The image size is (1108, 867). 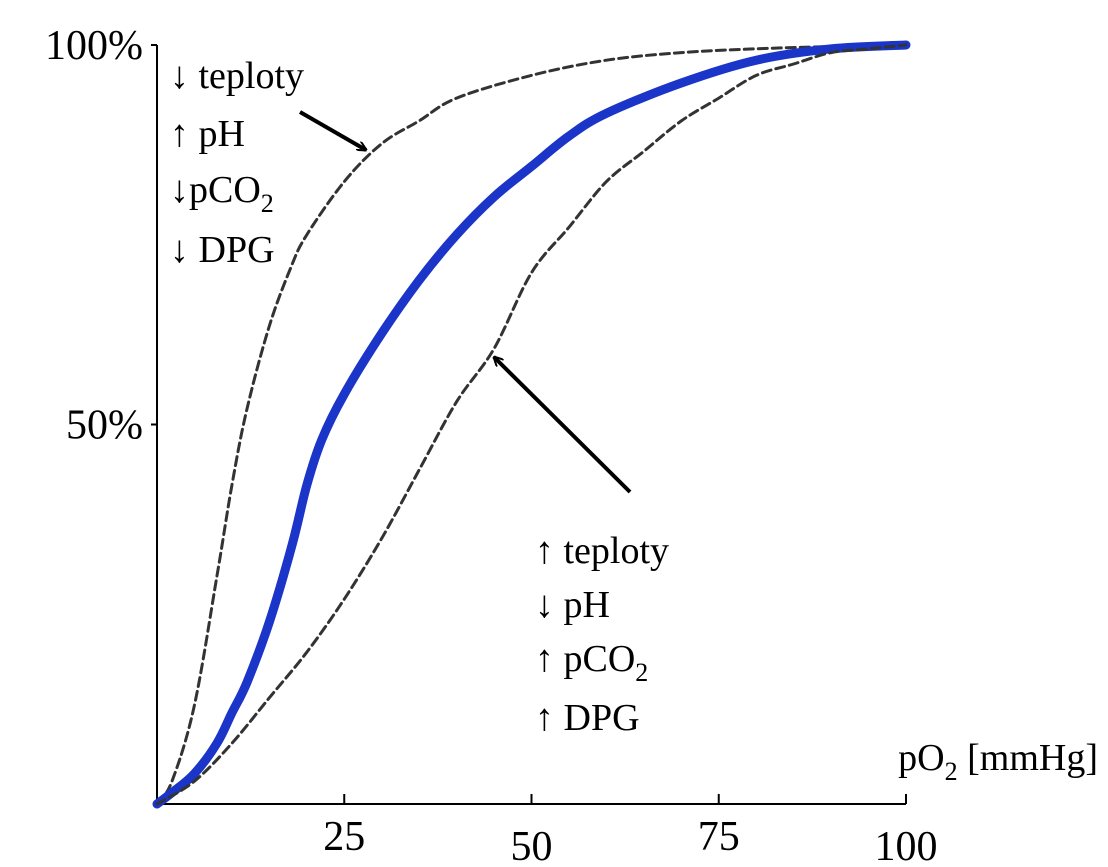 What do you see at coordinates (104, 426) in the screenshot?
I see `y-tick-label: 50%` at bounding box center [104, 426].